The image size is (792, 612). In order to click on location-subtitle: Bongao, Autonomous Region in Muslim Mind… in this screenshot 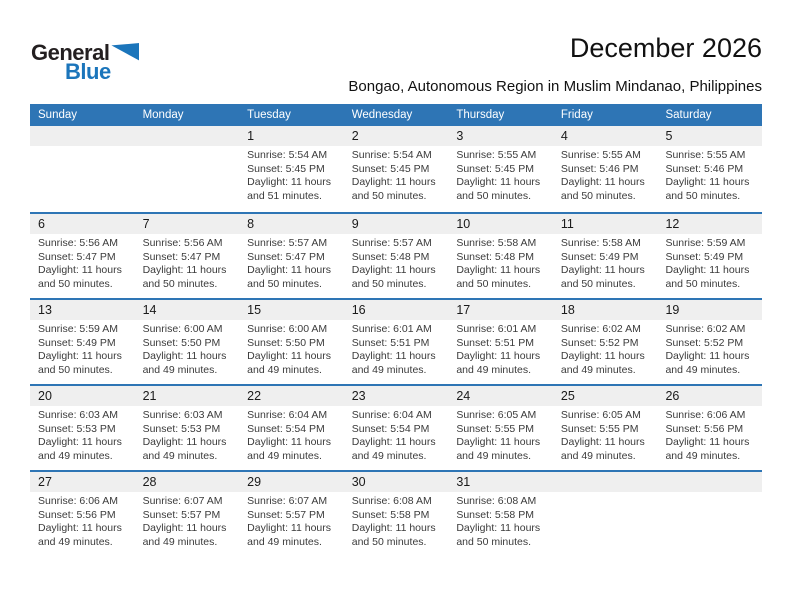, I will do `click(555, 86)`.